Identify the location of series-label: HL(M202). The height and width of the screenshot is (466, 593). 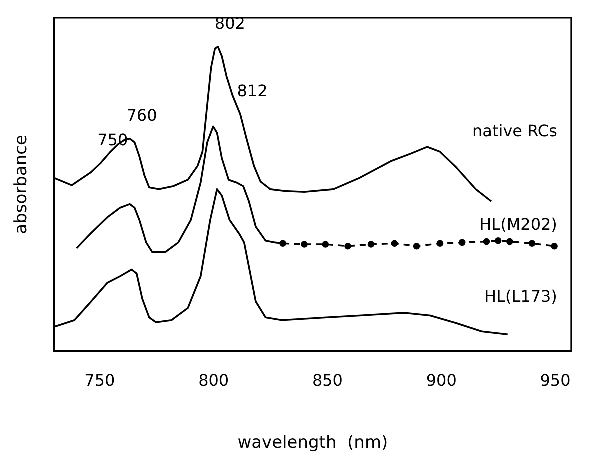
(519, 224).